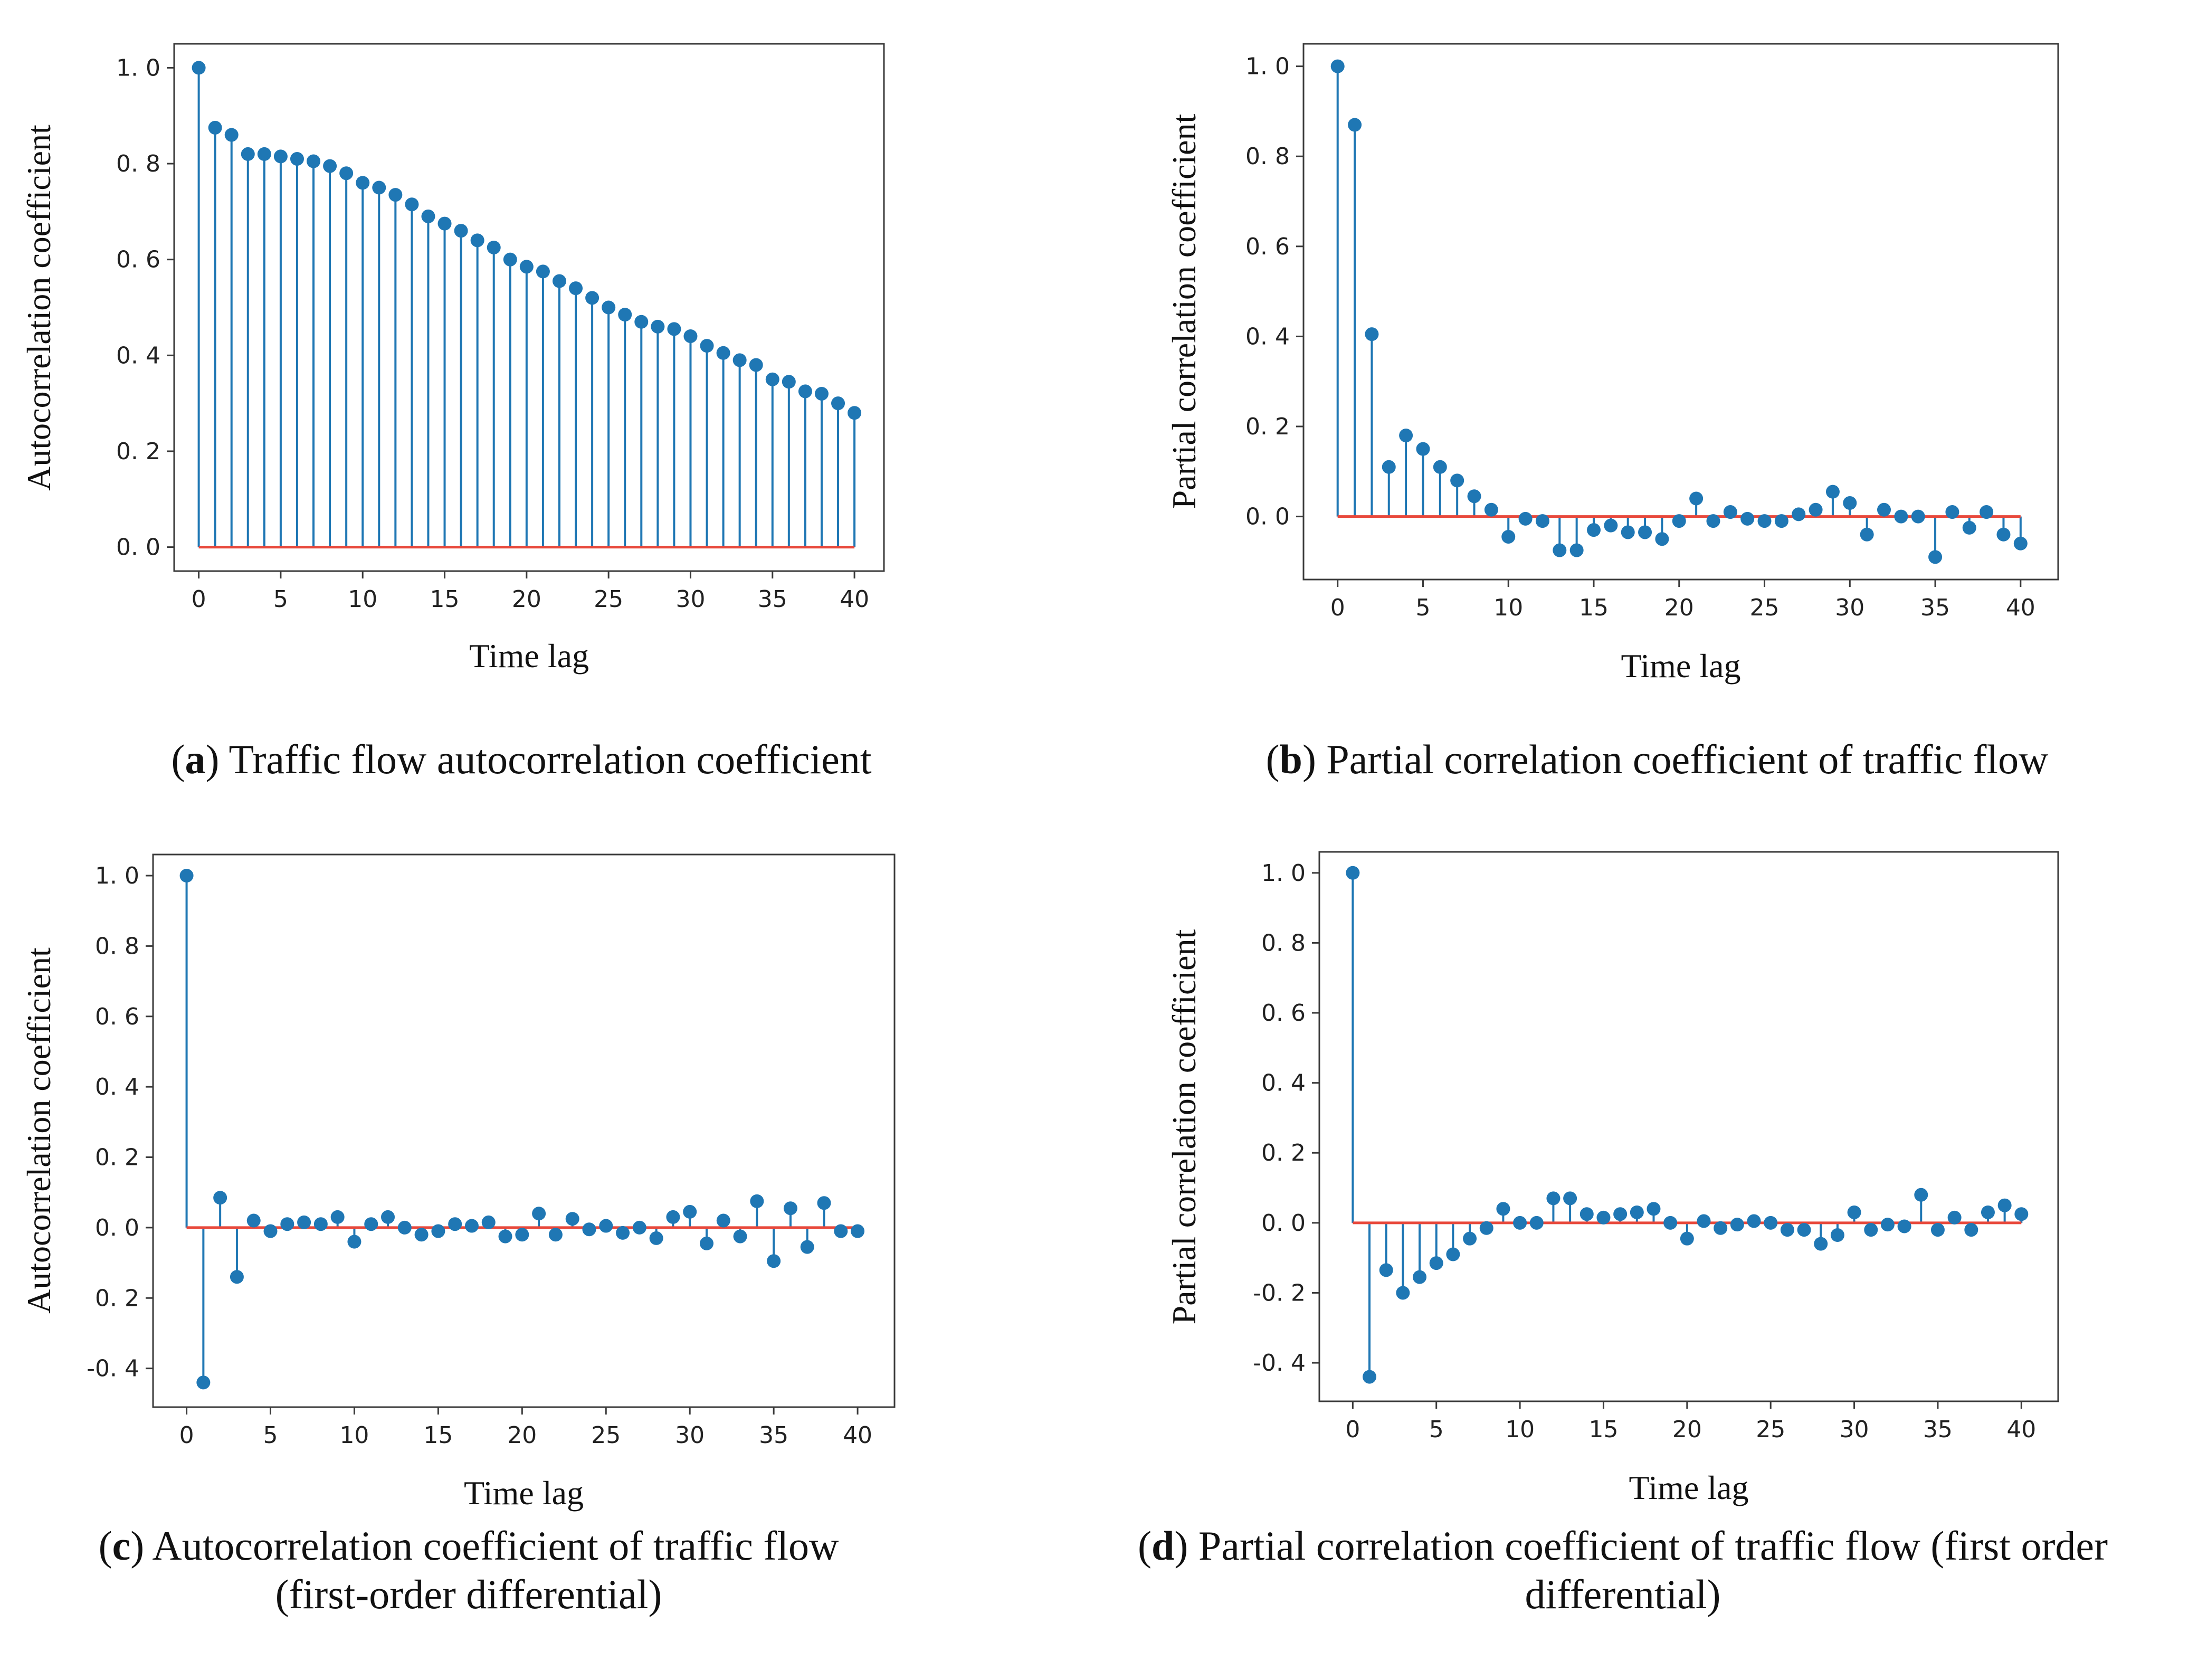  I want to click on y-axis-title: Partial correlation coefficient, so click(1184, 1126).